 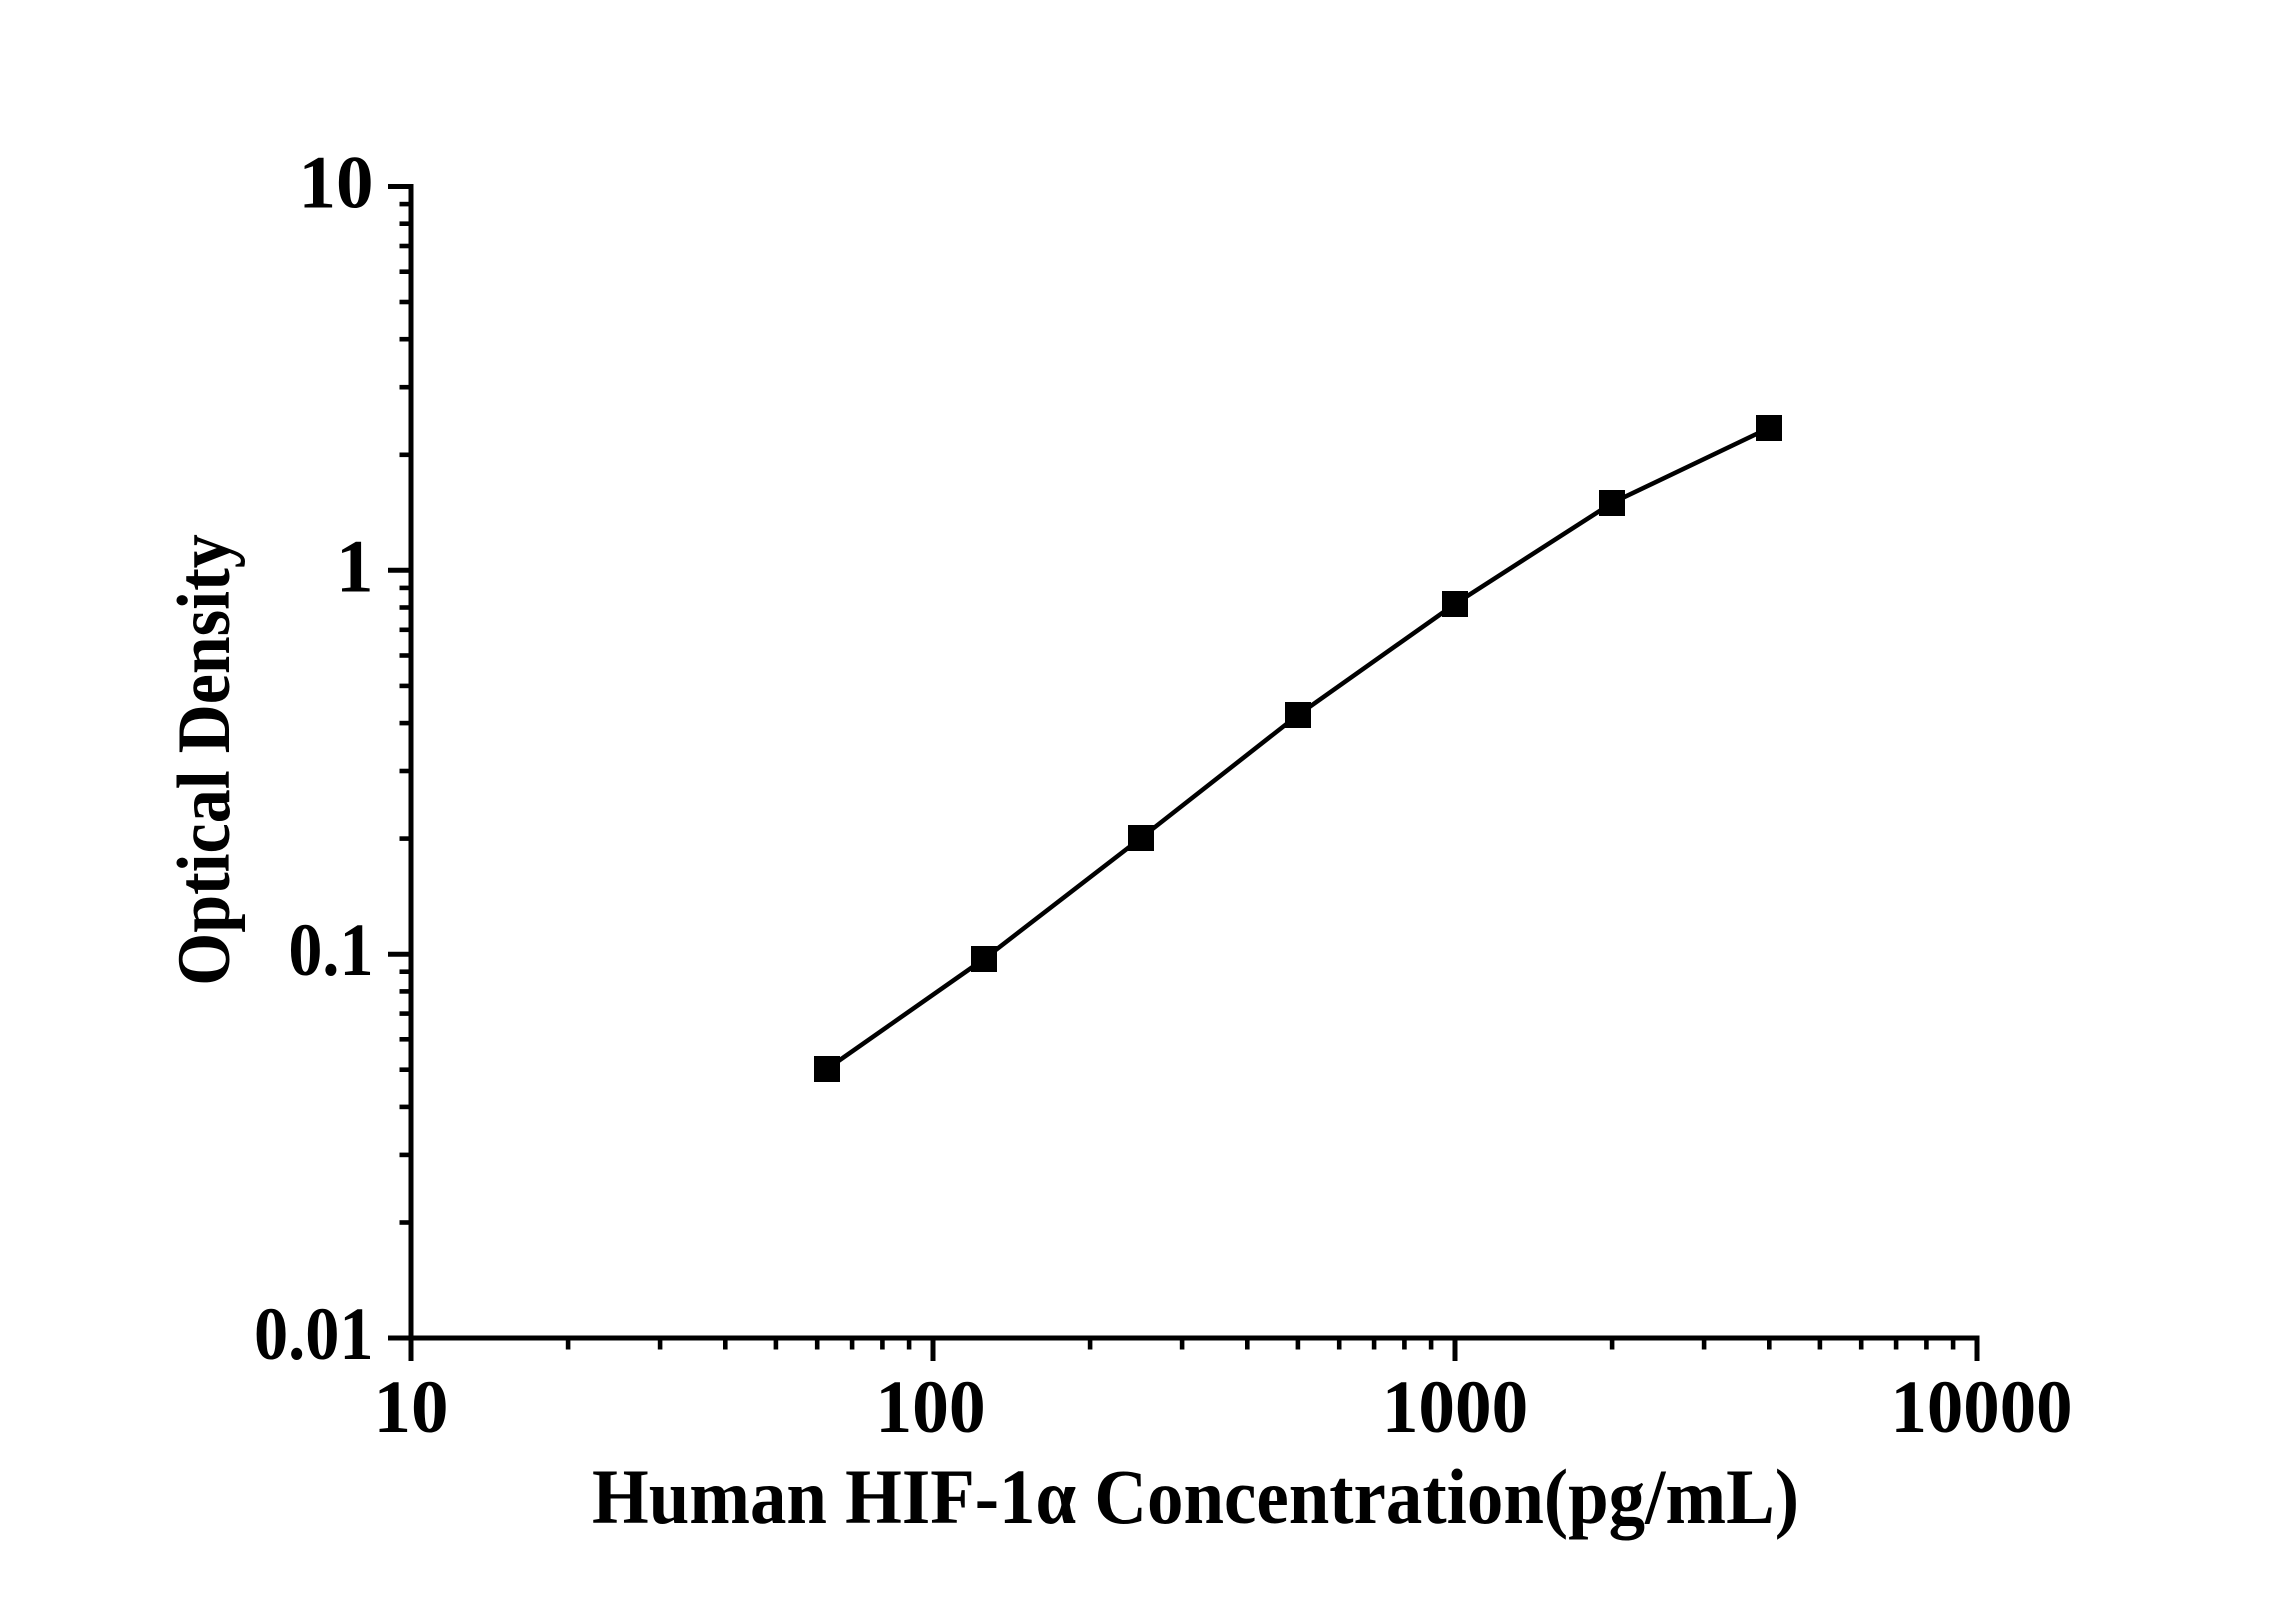 I want to click on svg-text: 0.01, so click(x=314, y=1334).